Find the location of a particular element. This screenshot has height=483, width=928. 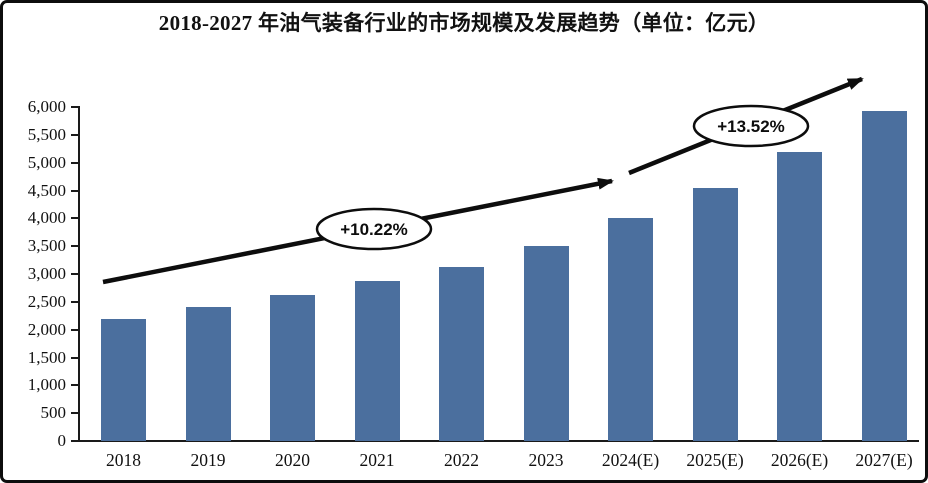

x-tick-label-2022: 2022 is located at coordinates (461, 460).